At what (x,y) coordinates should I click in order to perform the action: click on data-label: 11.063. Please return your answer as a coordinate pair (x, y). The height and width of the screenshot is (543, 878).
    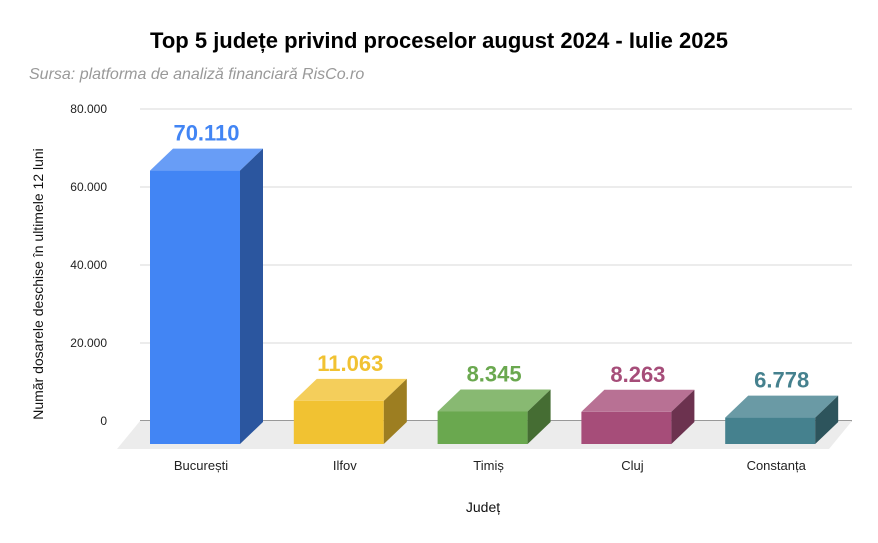
    Looking at the image, I should click on (350, 363).